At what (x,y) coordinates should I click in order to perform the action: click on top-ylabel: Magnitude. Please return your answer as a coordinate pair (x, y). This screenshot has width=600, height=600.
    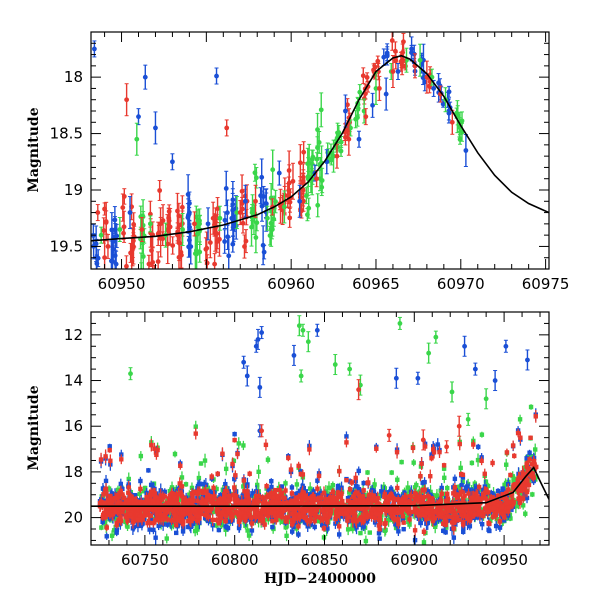
    Looking at the image, I should click on (34, 149).